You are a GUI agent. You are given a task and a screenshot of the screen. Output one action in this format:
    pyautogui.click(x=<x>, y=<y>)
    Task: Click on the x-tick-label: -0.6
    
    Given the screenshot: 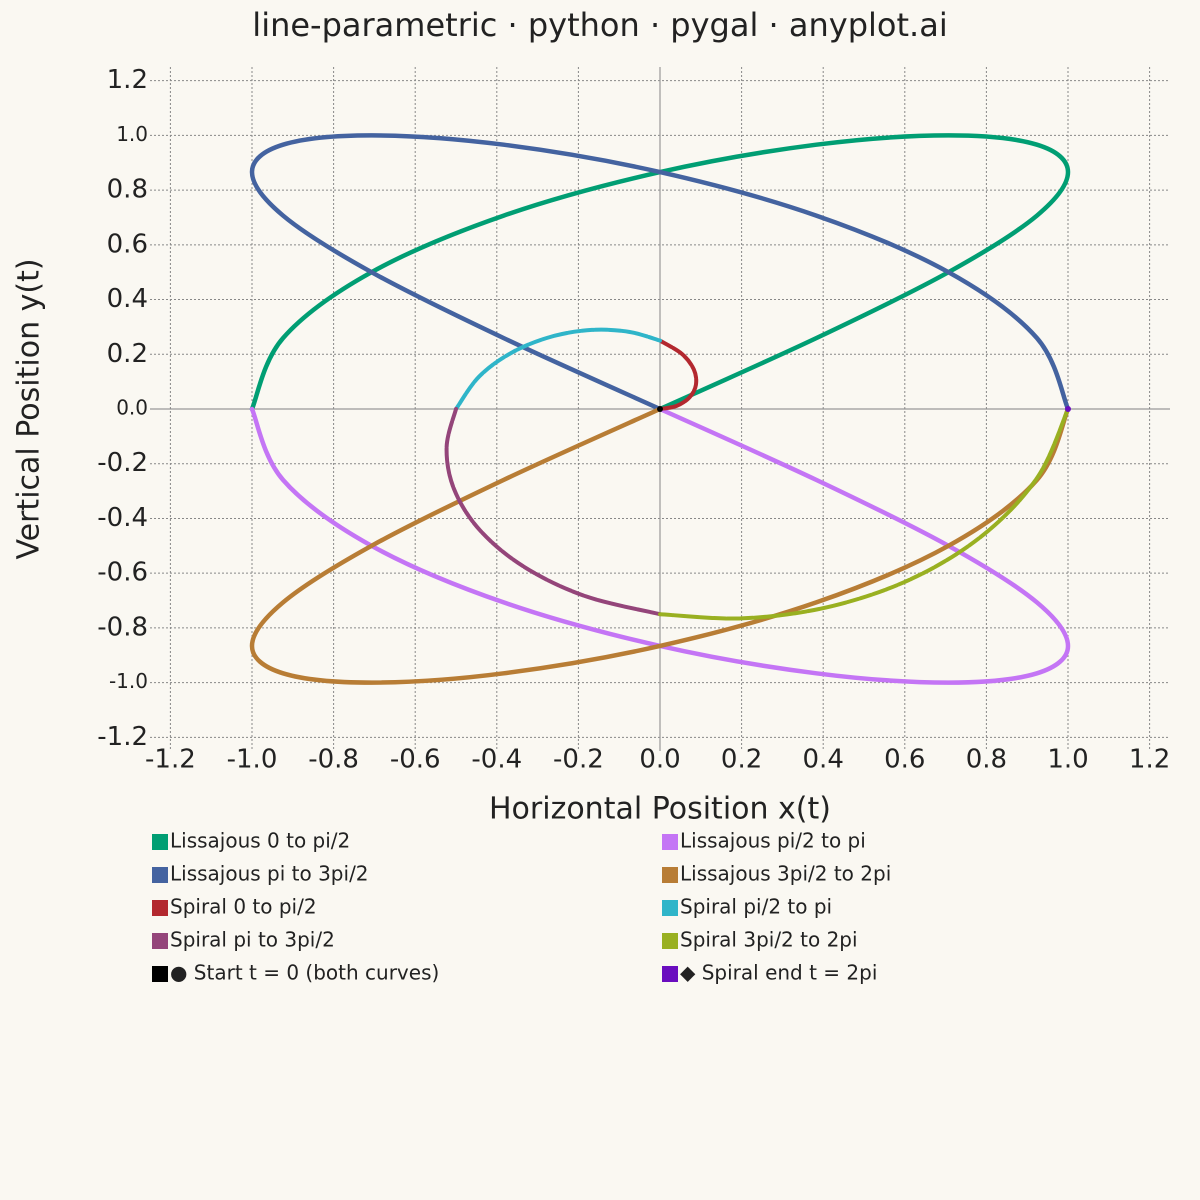 What is the action you would take?
    pyautogui.click(x=415, y=760)
    